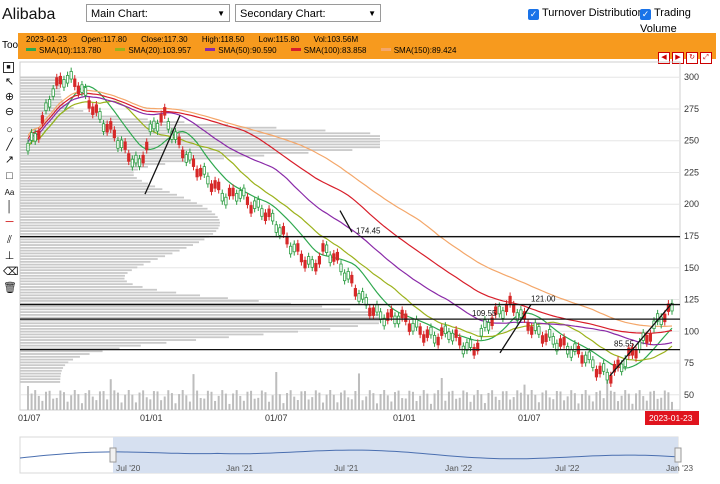 This screenshot has width=720, height=484. Describe the element at coordinates (10, 288) in the screenshot. I see `trash-icon: 🗑` at that location.